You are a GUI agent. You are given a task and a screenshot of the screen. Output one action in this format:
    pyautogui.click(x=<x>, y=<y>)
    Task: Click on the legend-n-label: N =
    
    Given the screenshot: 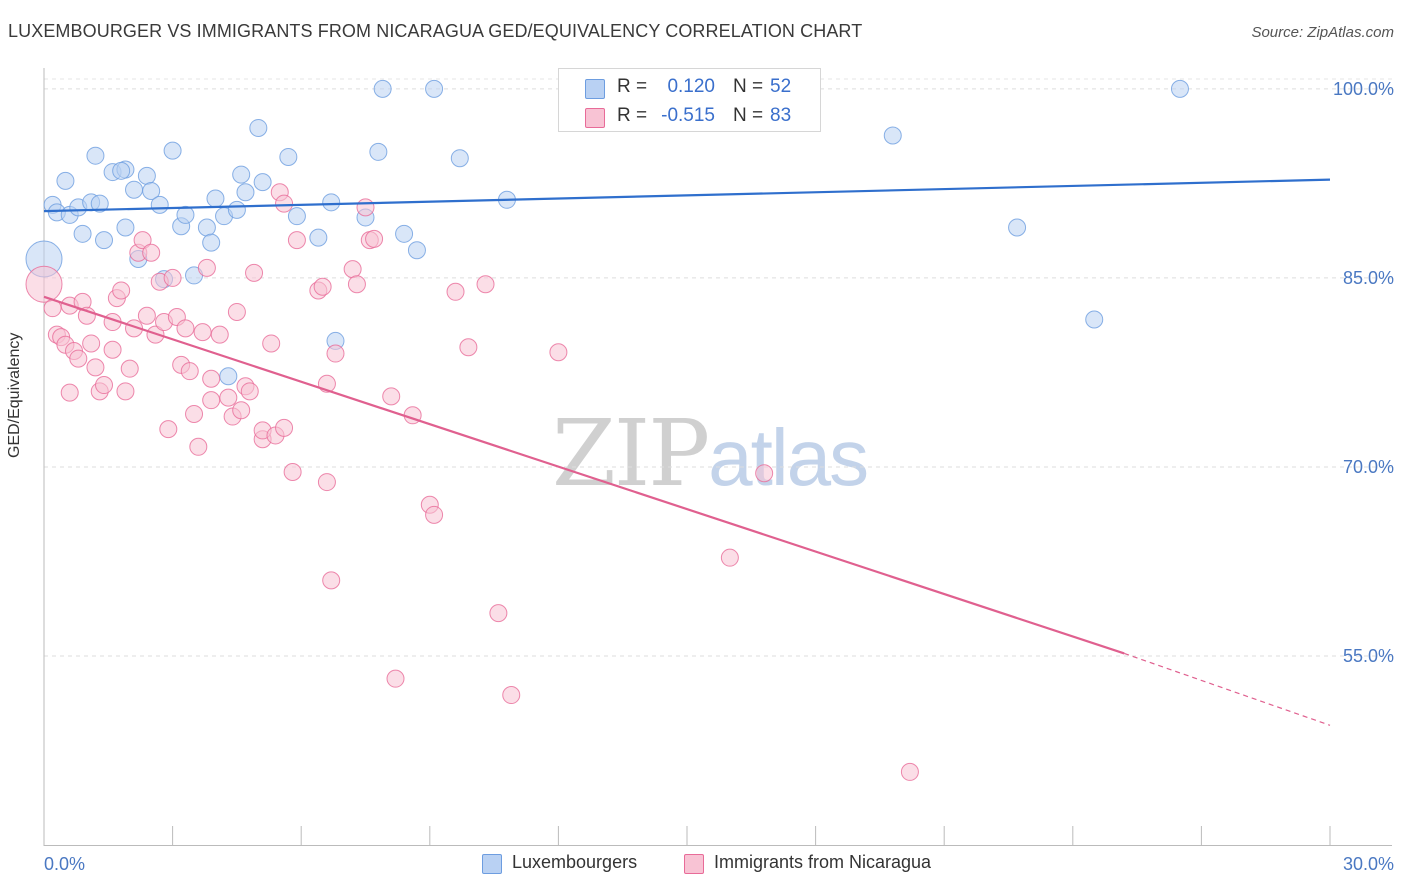 What is the action you would take?
    pyautogui.click(x=748, y=86)
    